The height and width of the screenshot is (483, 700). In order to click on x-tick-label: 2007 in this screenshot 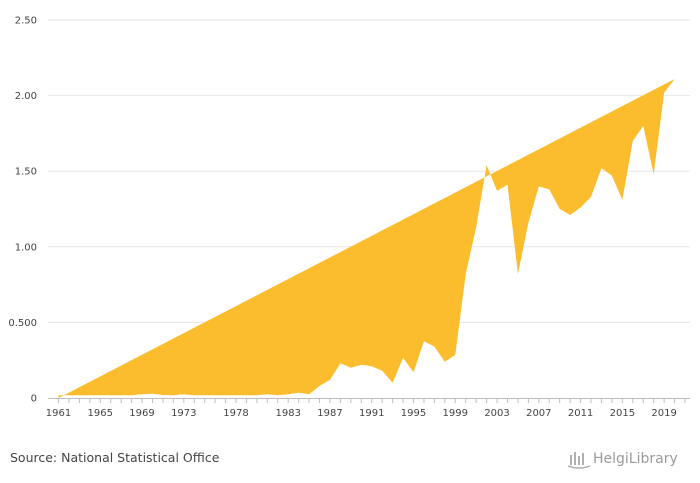, I will do `click(538, 413)`.